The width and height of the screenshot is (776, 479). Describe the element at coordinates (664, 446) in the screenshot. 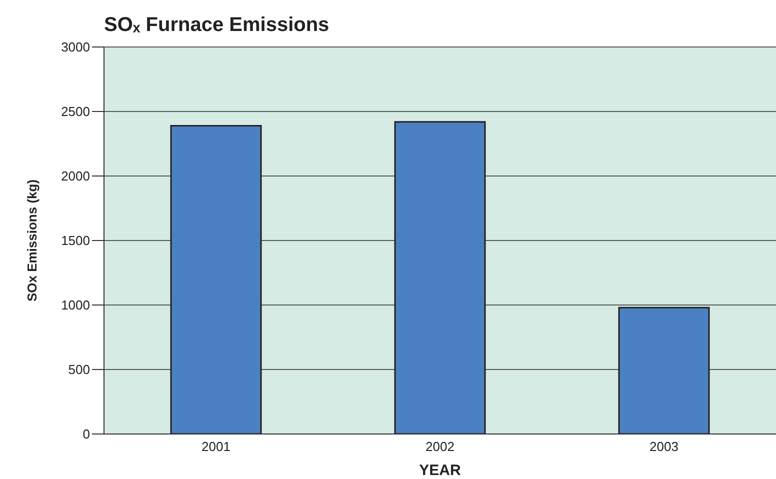

I see `x-tick-label: 2003` at that location.